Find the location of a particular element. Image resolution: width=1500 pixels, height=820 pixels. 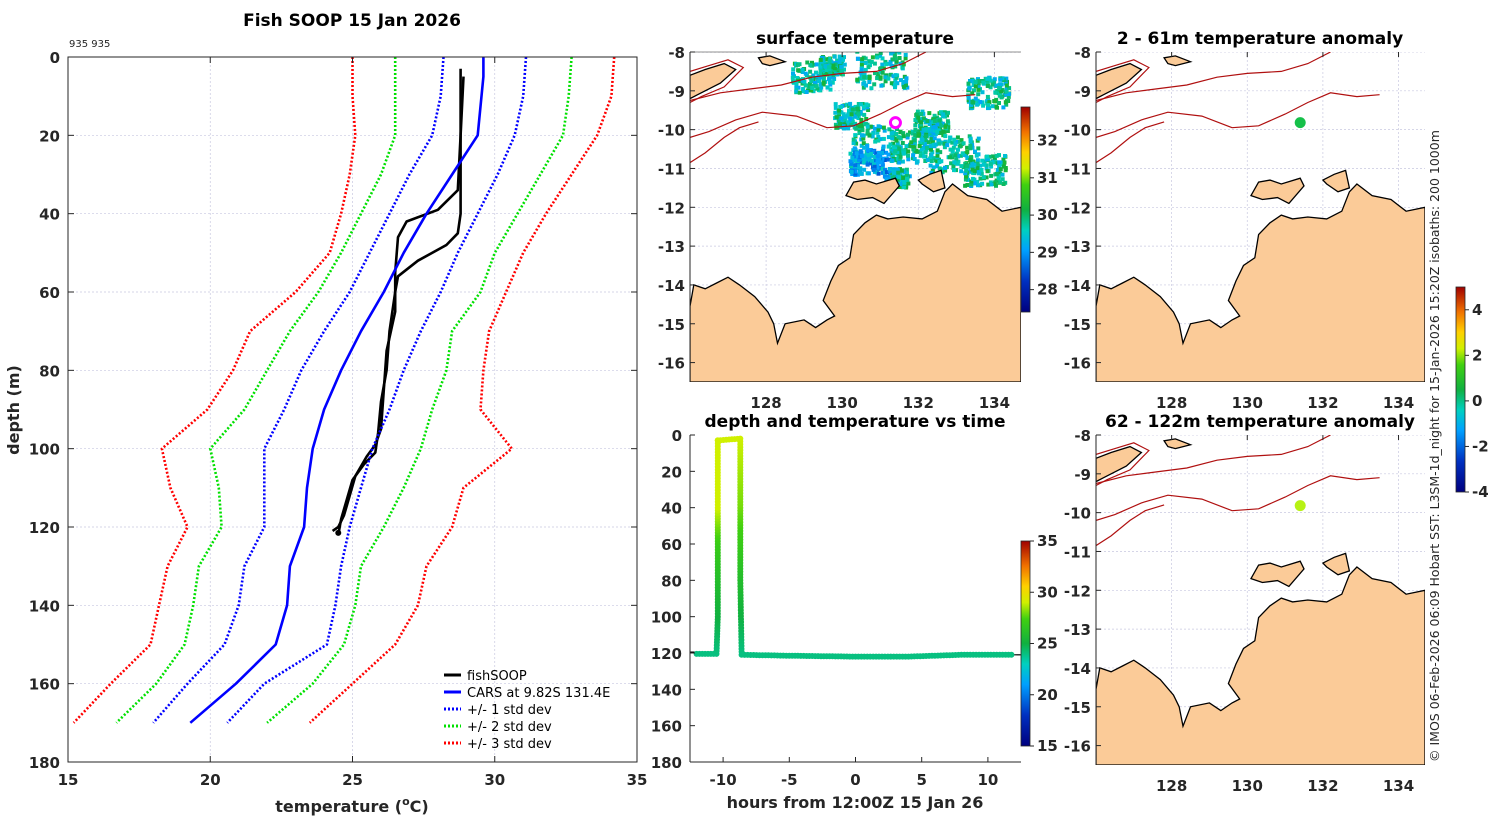

depth-time-colorbar-ticks: 15 20 25 30 35 is located at coordinates (1044, 643).